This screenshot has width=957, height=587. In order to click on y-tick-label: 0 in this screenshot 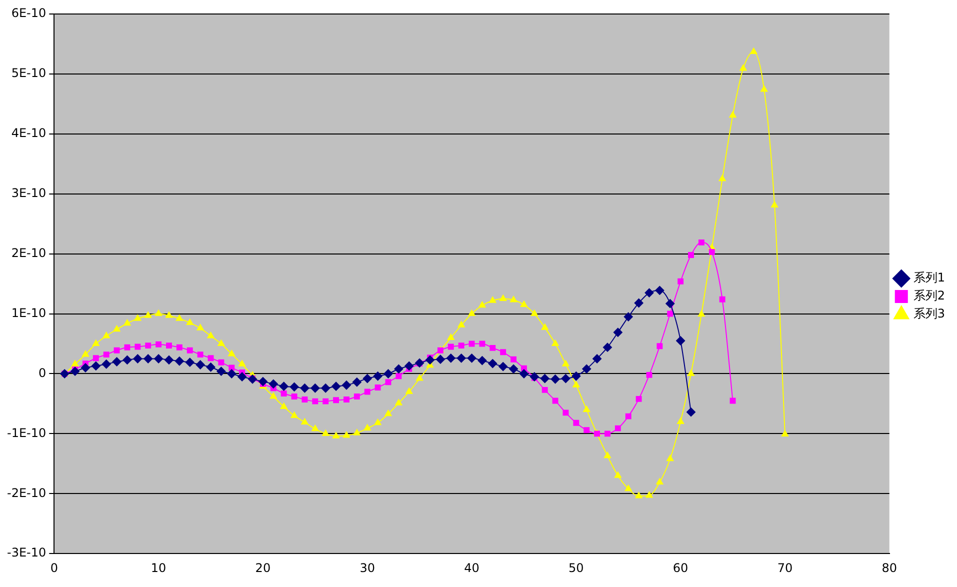, I will do `click(42, 373)`.